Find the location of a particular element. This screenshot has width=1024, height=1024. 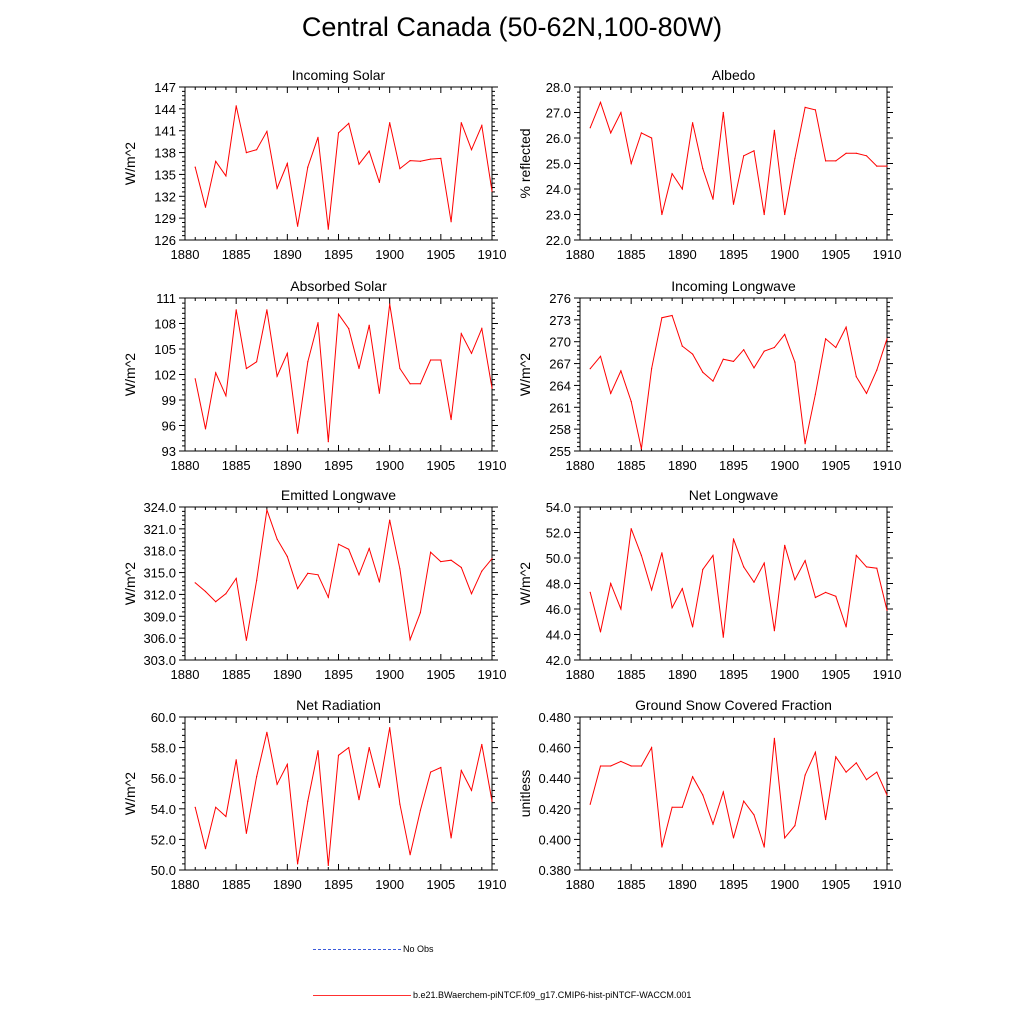

y-tick-label: 99 is located at coordinates (169, 400).